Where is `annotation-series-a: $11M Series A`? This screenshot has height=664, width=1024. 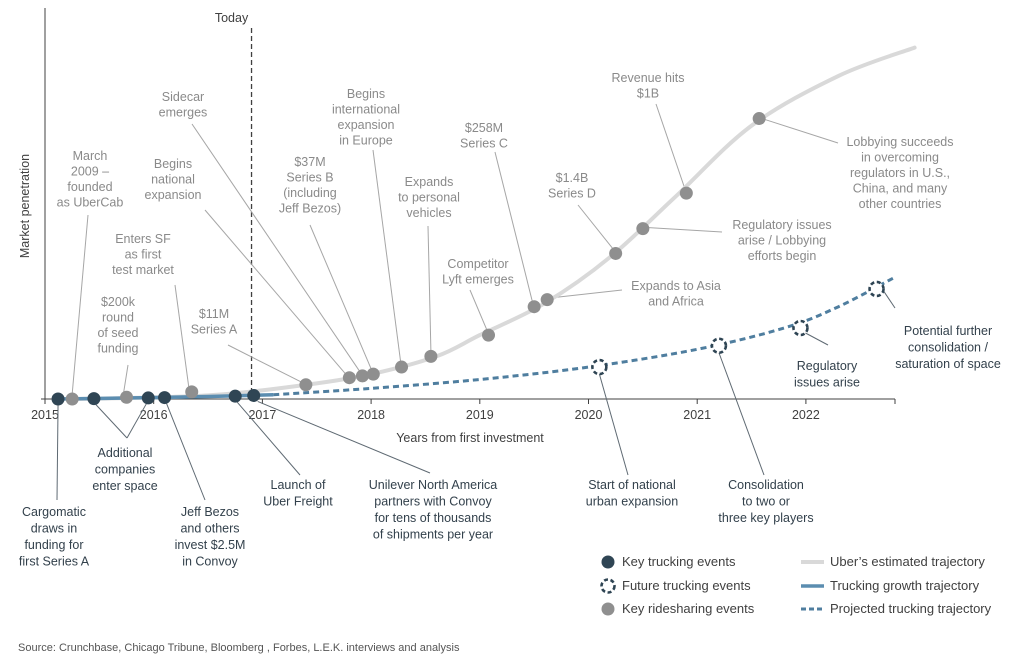 annotation-series-a: $11M Series A is located at coordinates (214, 322).